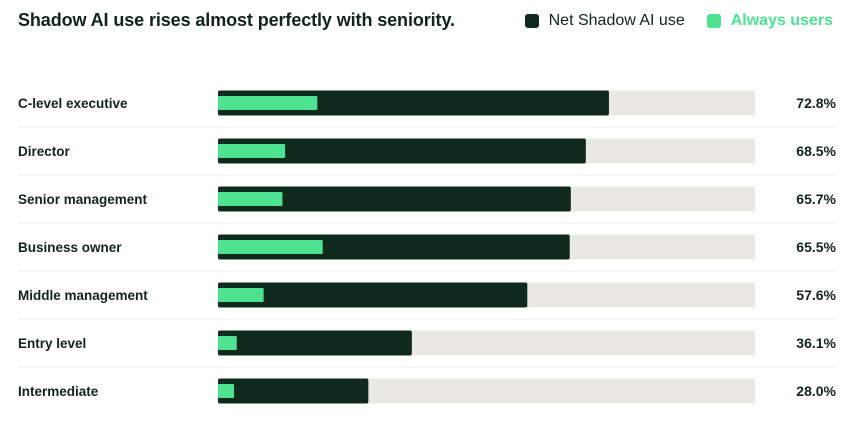  I want to click on category-label: Intermediate, so click(58, 391).